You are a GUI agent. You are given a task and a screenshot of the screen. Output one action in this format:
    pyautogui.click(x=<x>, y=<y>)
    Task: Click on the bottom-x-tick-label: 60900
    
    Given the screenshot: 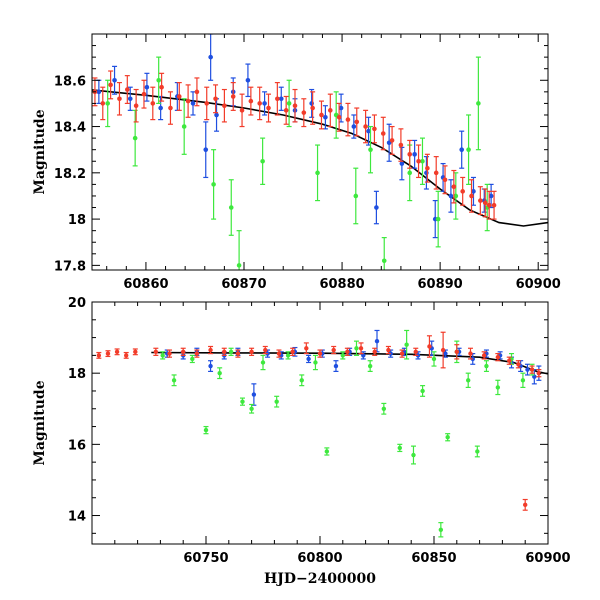 What is the action you would take?
    pyautogui.click(x=547, y=558)
    